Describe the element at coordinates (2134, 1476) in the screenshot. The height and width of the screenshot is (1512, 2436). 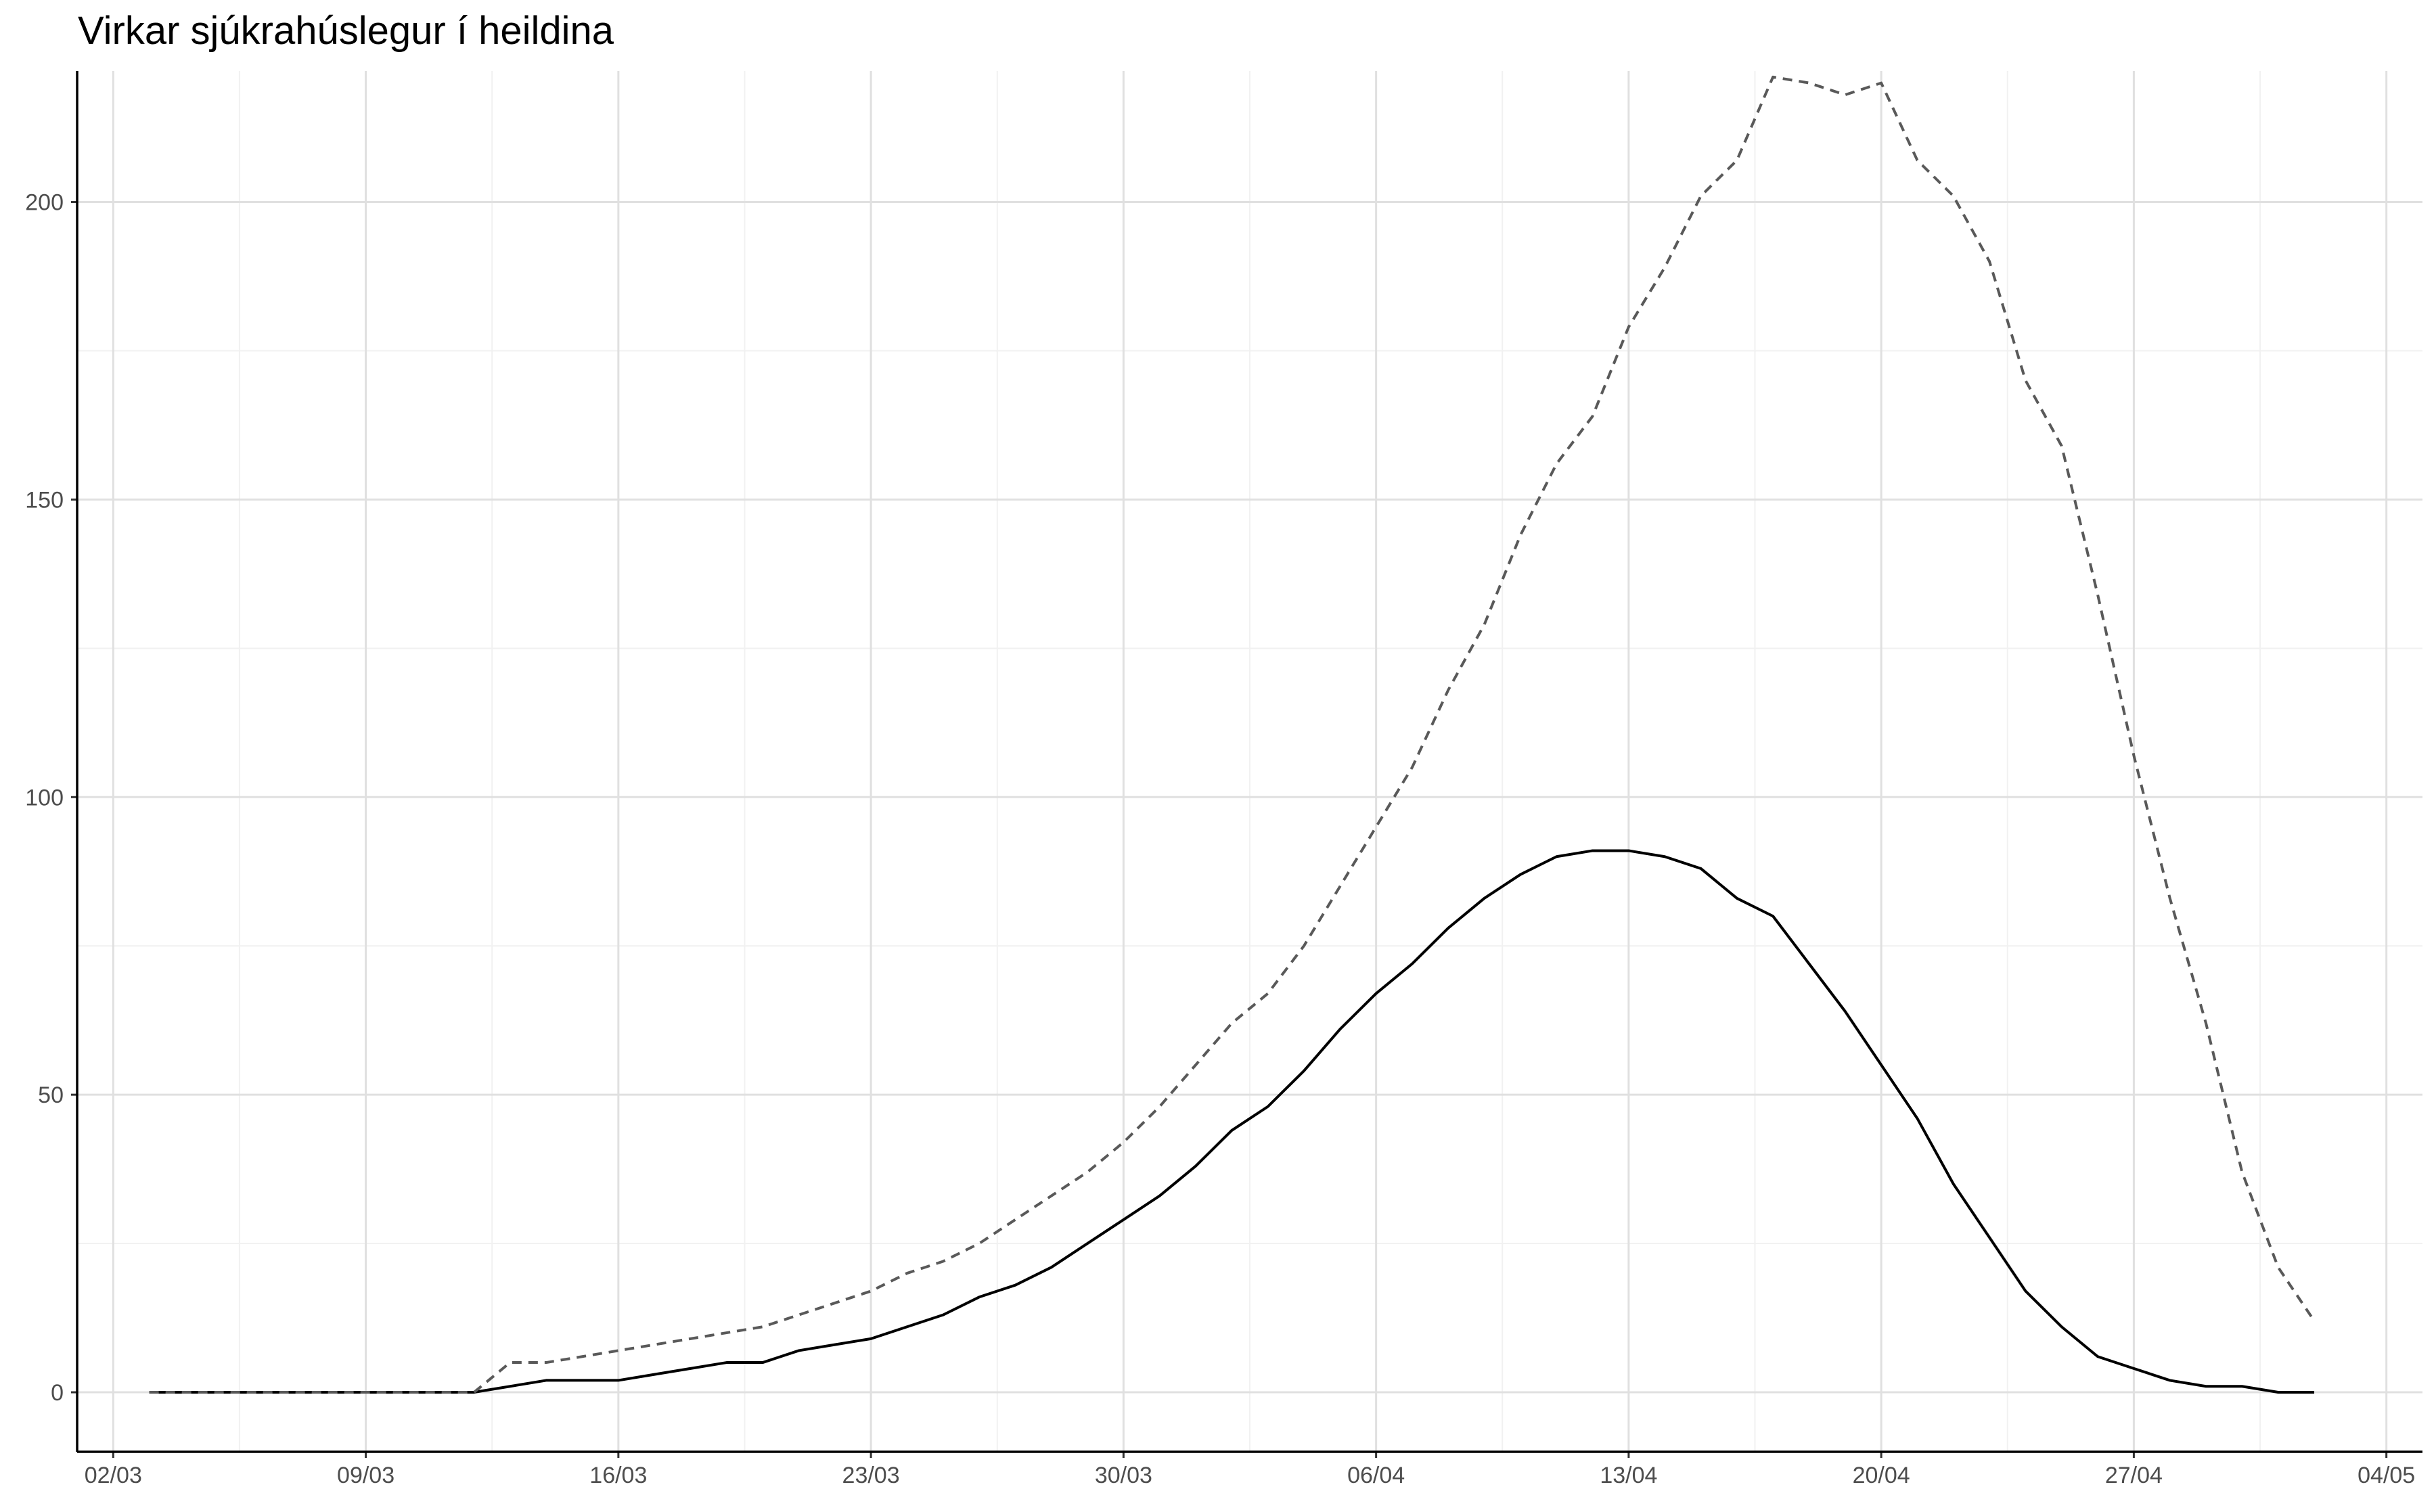
I see `x-tick-label: 27/04` at that location.